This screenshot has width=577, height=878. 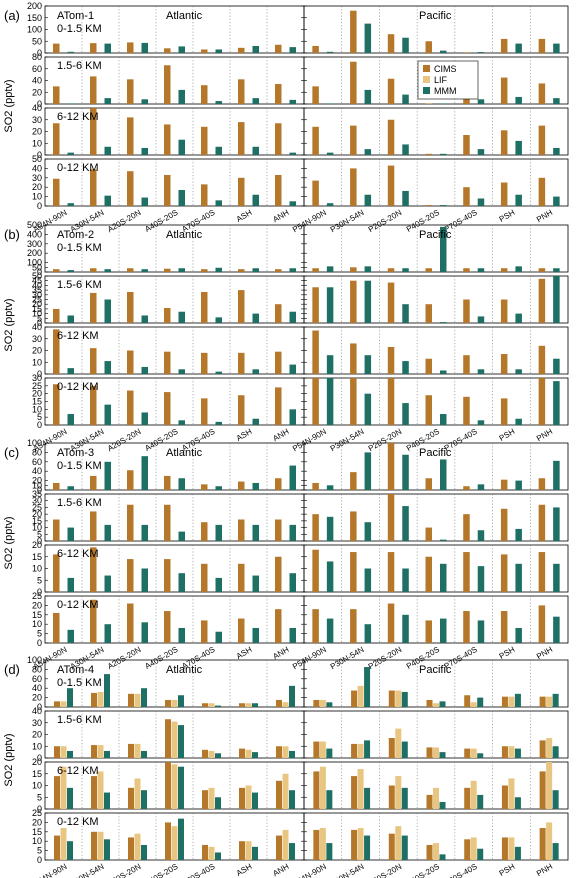 I want to click on y-tick-label: 25, so click(x=37, y=300).